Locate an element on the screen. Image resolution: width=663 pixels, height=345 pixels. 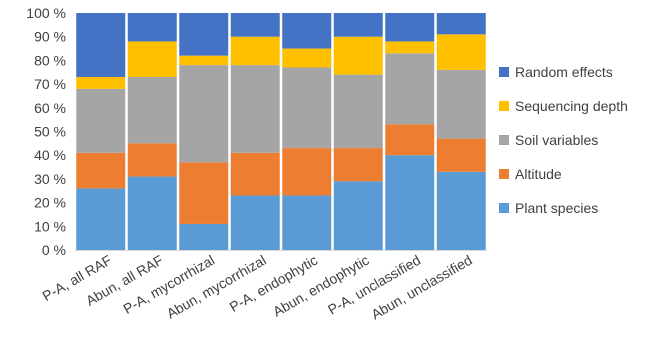
y-tick-label: 50 % is located at coordinates (50, 132).